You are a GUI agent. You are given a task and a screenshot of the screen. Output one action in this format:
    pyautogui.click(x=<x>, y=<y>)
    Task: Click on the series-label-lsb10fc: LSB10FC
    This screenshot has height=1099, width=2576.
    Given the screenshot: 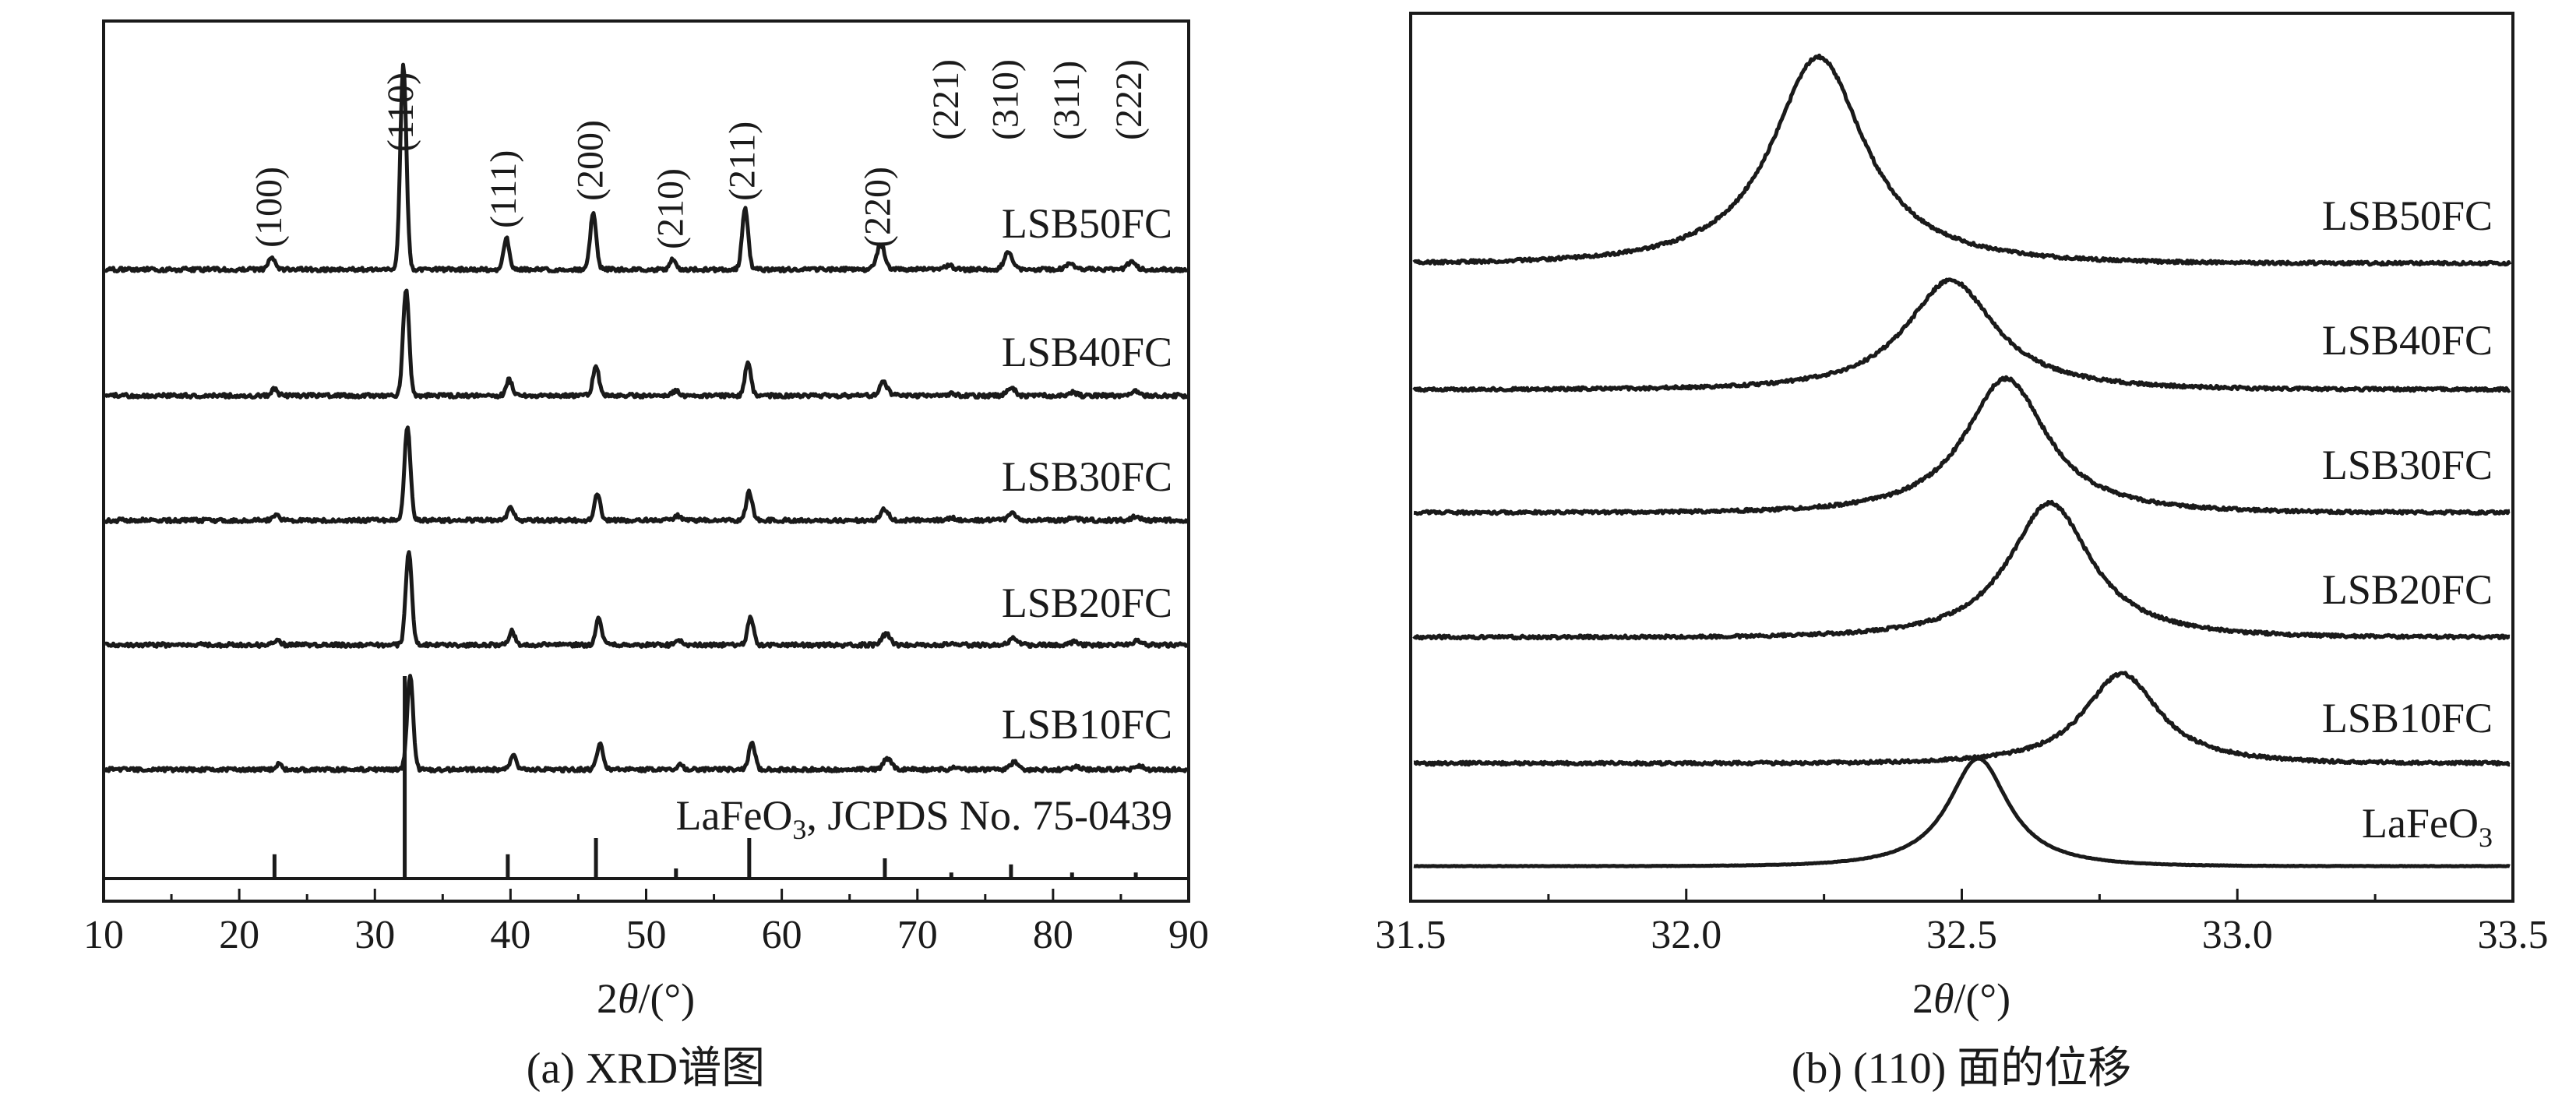 What is the action you would take?
    pyautogui.click(x=1087, y=724)
    